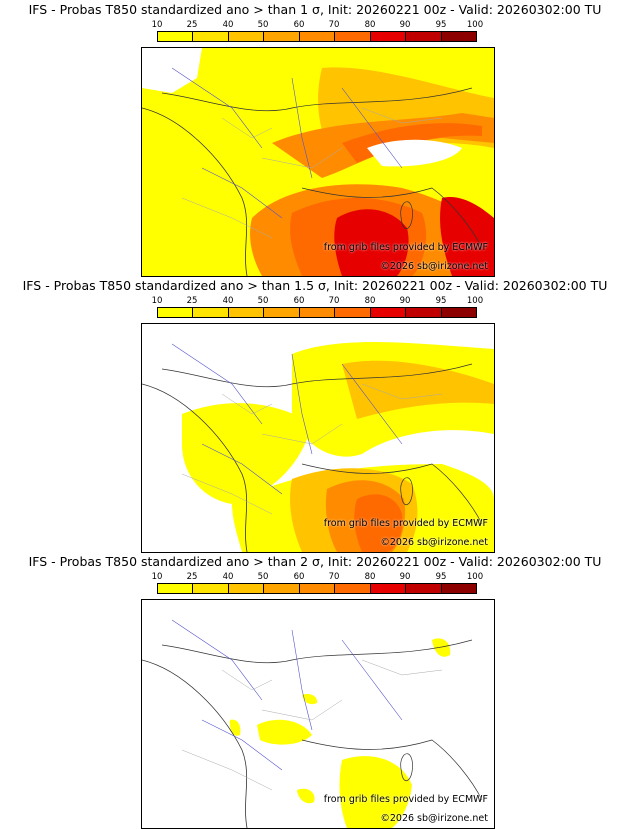 The height and width of the screenshot is (829, 630). What do you see at coordinates (318, 577) in the screenshot?
I see `legend-ticks: 10 25 40 50 60 70 80 90 95 100` at bounding box center [318, 577].